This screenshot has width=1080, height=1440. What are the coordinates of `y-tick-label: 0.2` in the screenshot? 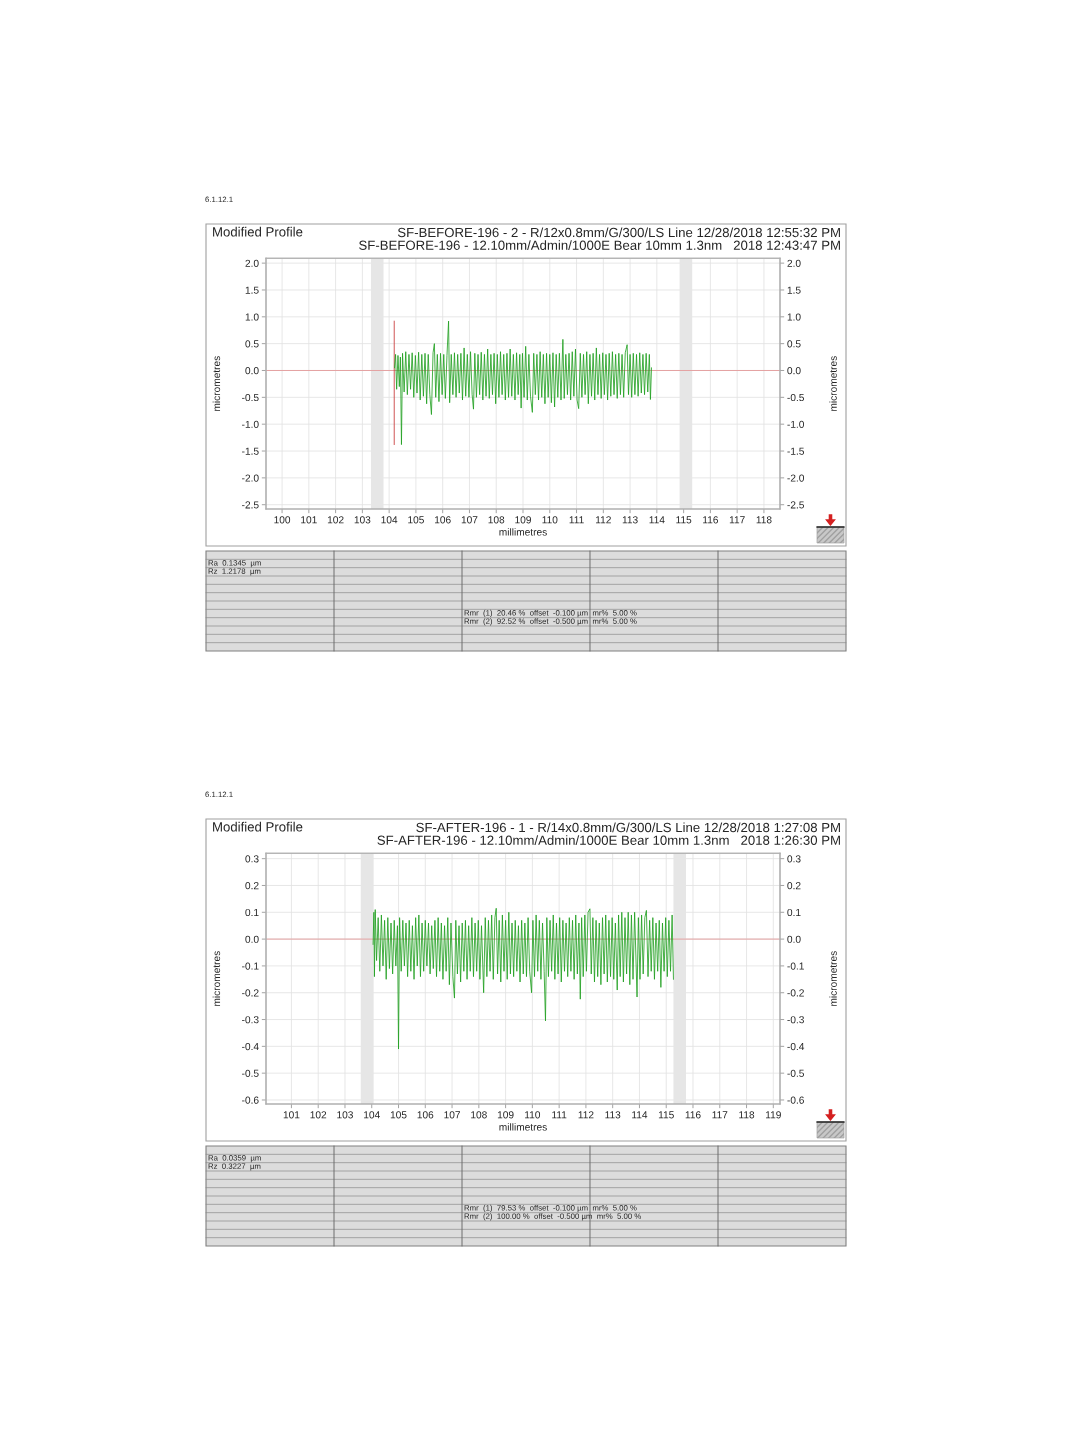 It's located at (252, 886).